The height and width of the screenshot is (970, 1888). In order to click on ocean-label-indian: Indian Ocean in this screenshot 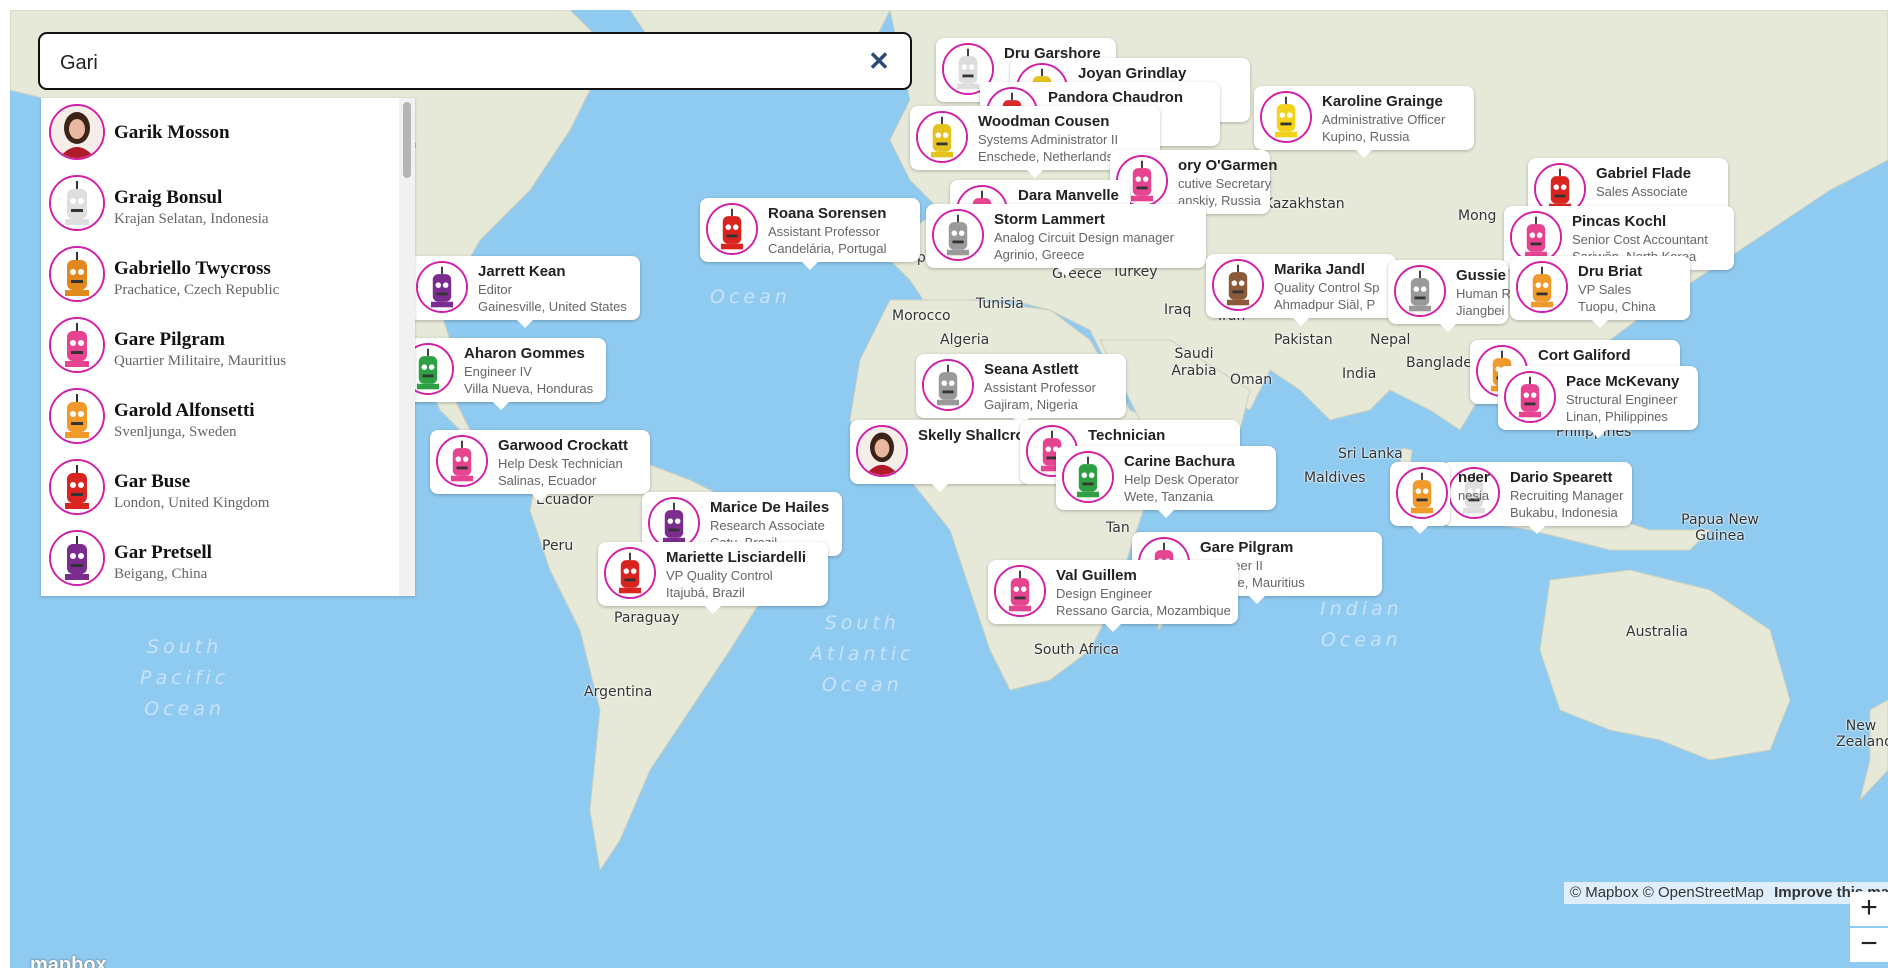, I will do `click(1361, 624)`.